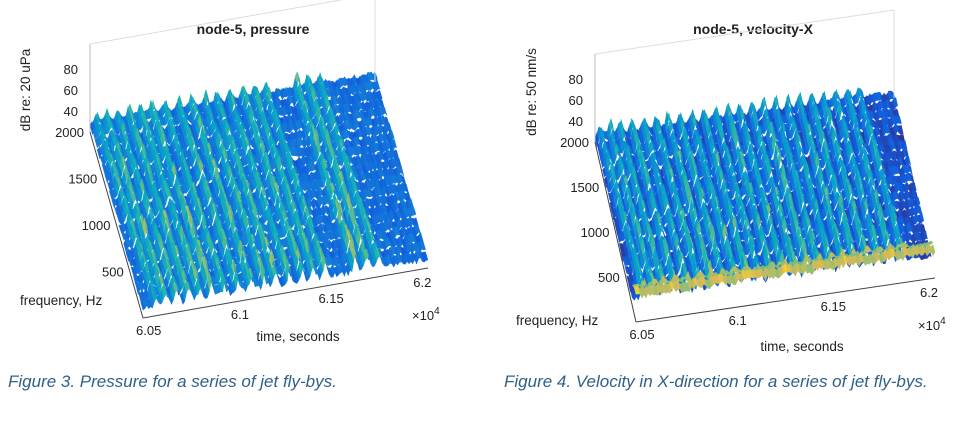 This screenshot has width=980, height=421. Describe the element at coordinates (71, 90) in the screenshot. I see `z-tick-label: 60` at that location.